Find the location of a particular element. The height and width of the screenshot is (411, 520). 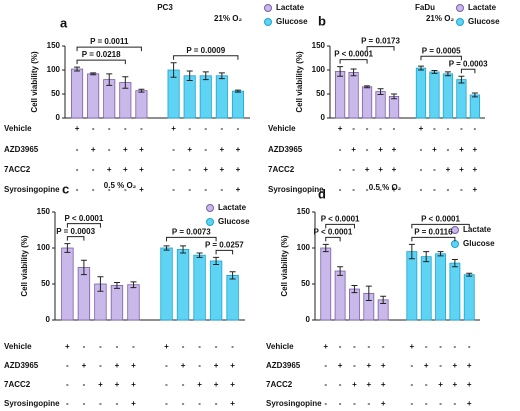

y-tick-label: 100 is located at coordinates (319, 69).